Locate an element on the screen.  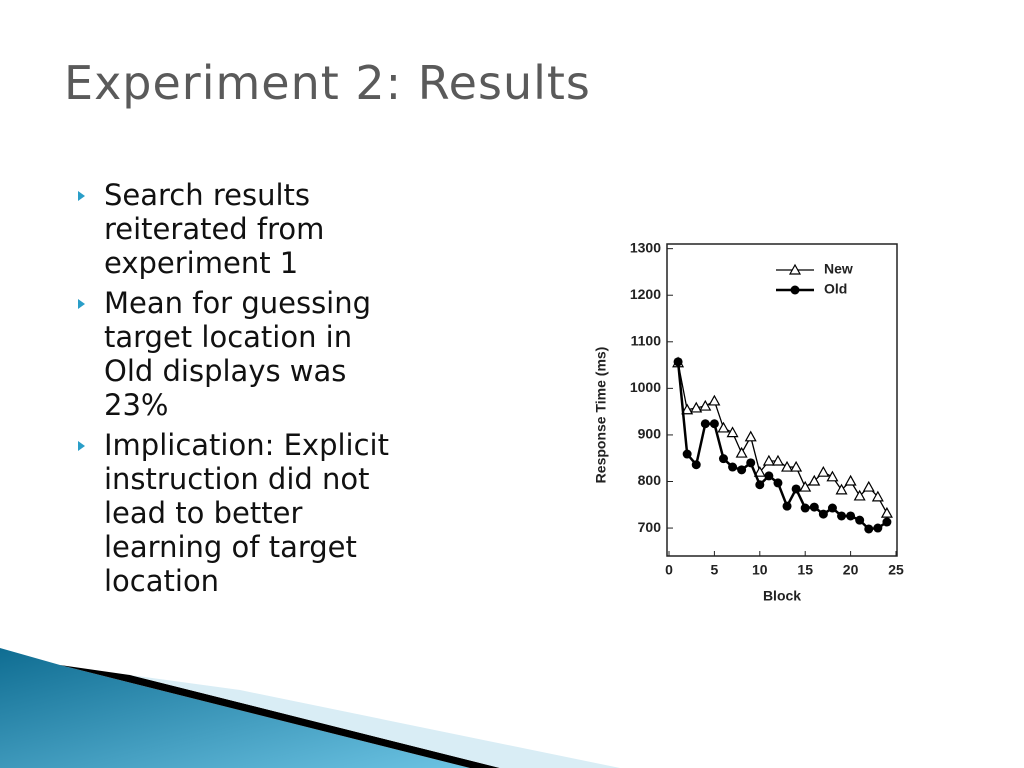
decor-stripe is located at coordinates (280, 716).